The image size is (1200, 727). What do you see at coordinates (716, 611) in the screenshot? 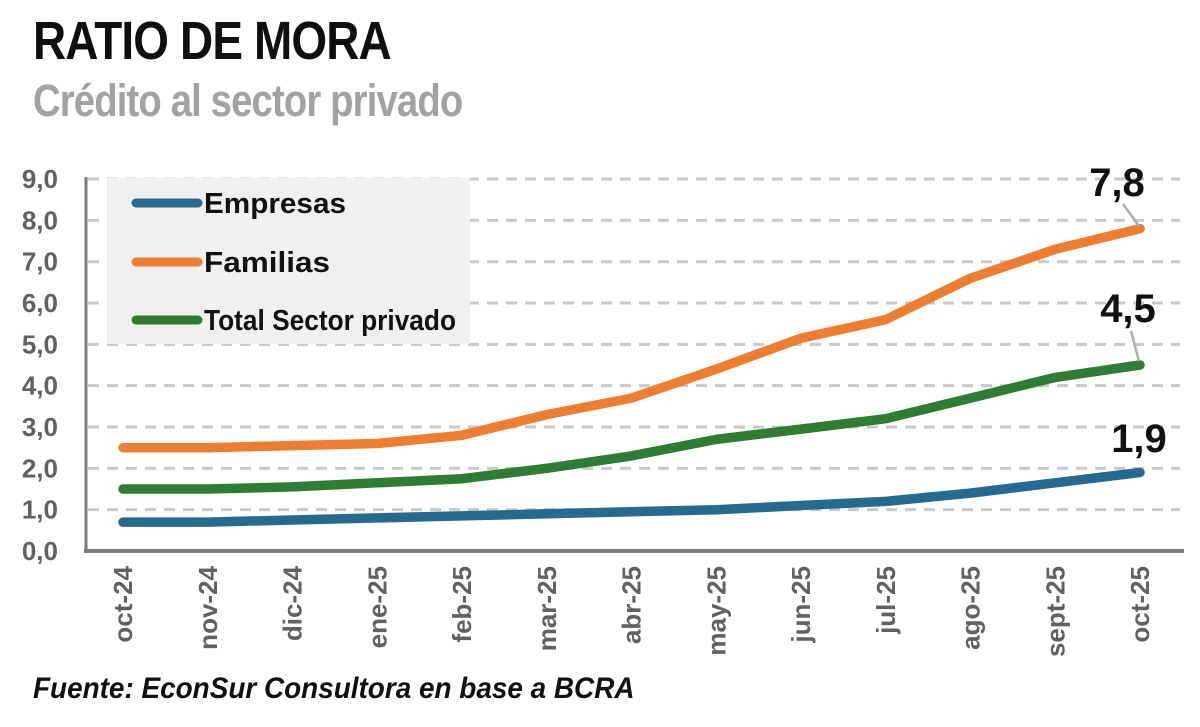
I see `x-axis-tick-label: may-25` at bounding box center [716, 611].